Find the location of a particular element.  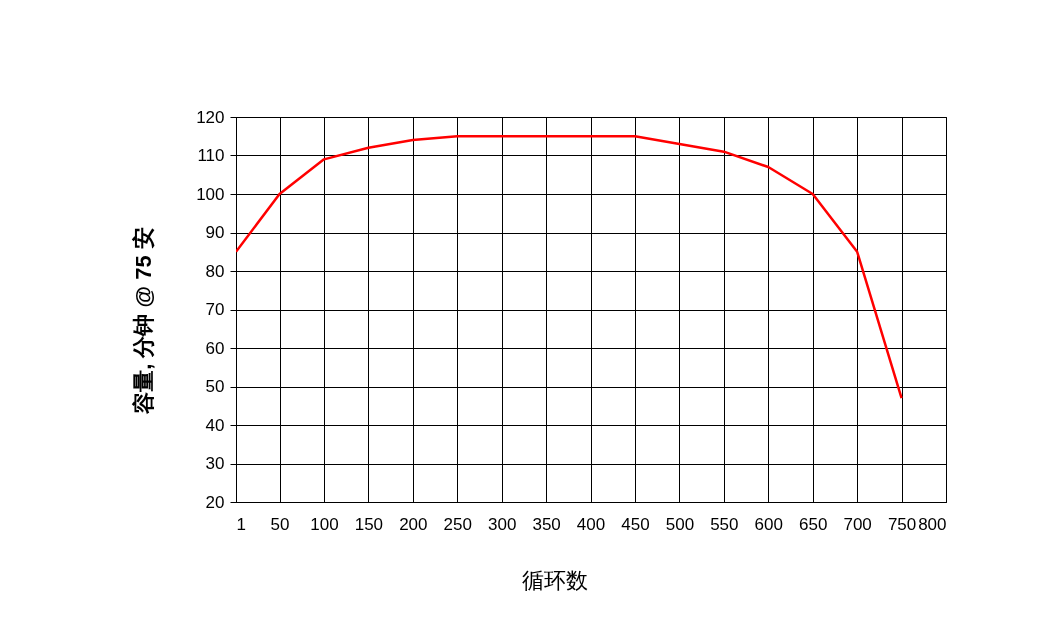

y-tick-label: 50 is located at coordinates (215, 386).